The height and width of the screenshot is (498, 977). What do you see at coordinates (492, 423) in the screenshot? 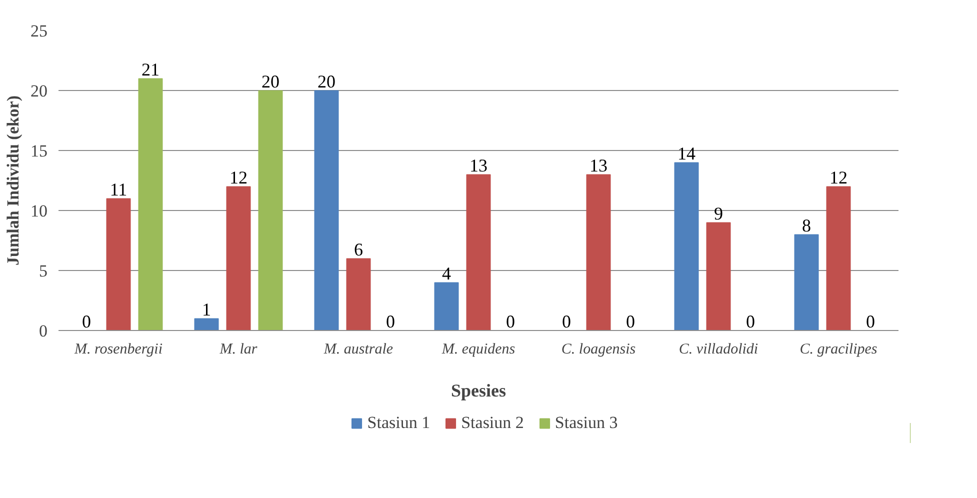
I see `legend-label: Stasiun 2` at bounding box center [492, 423].